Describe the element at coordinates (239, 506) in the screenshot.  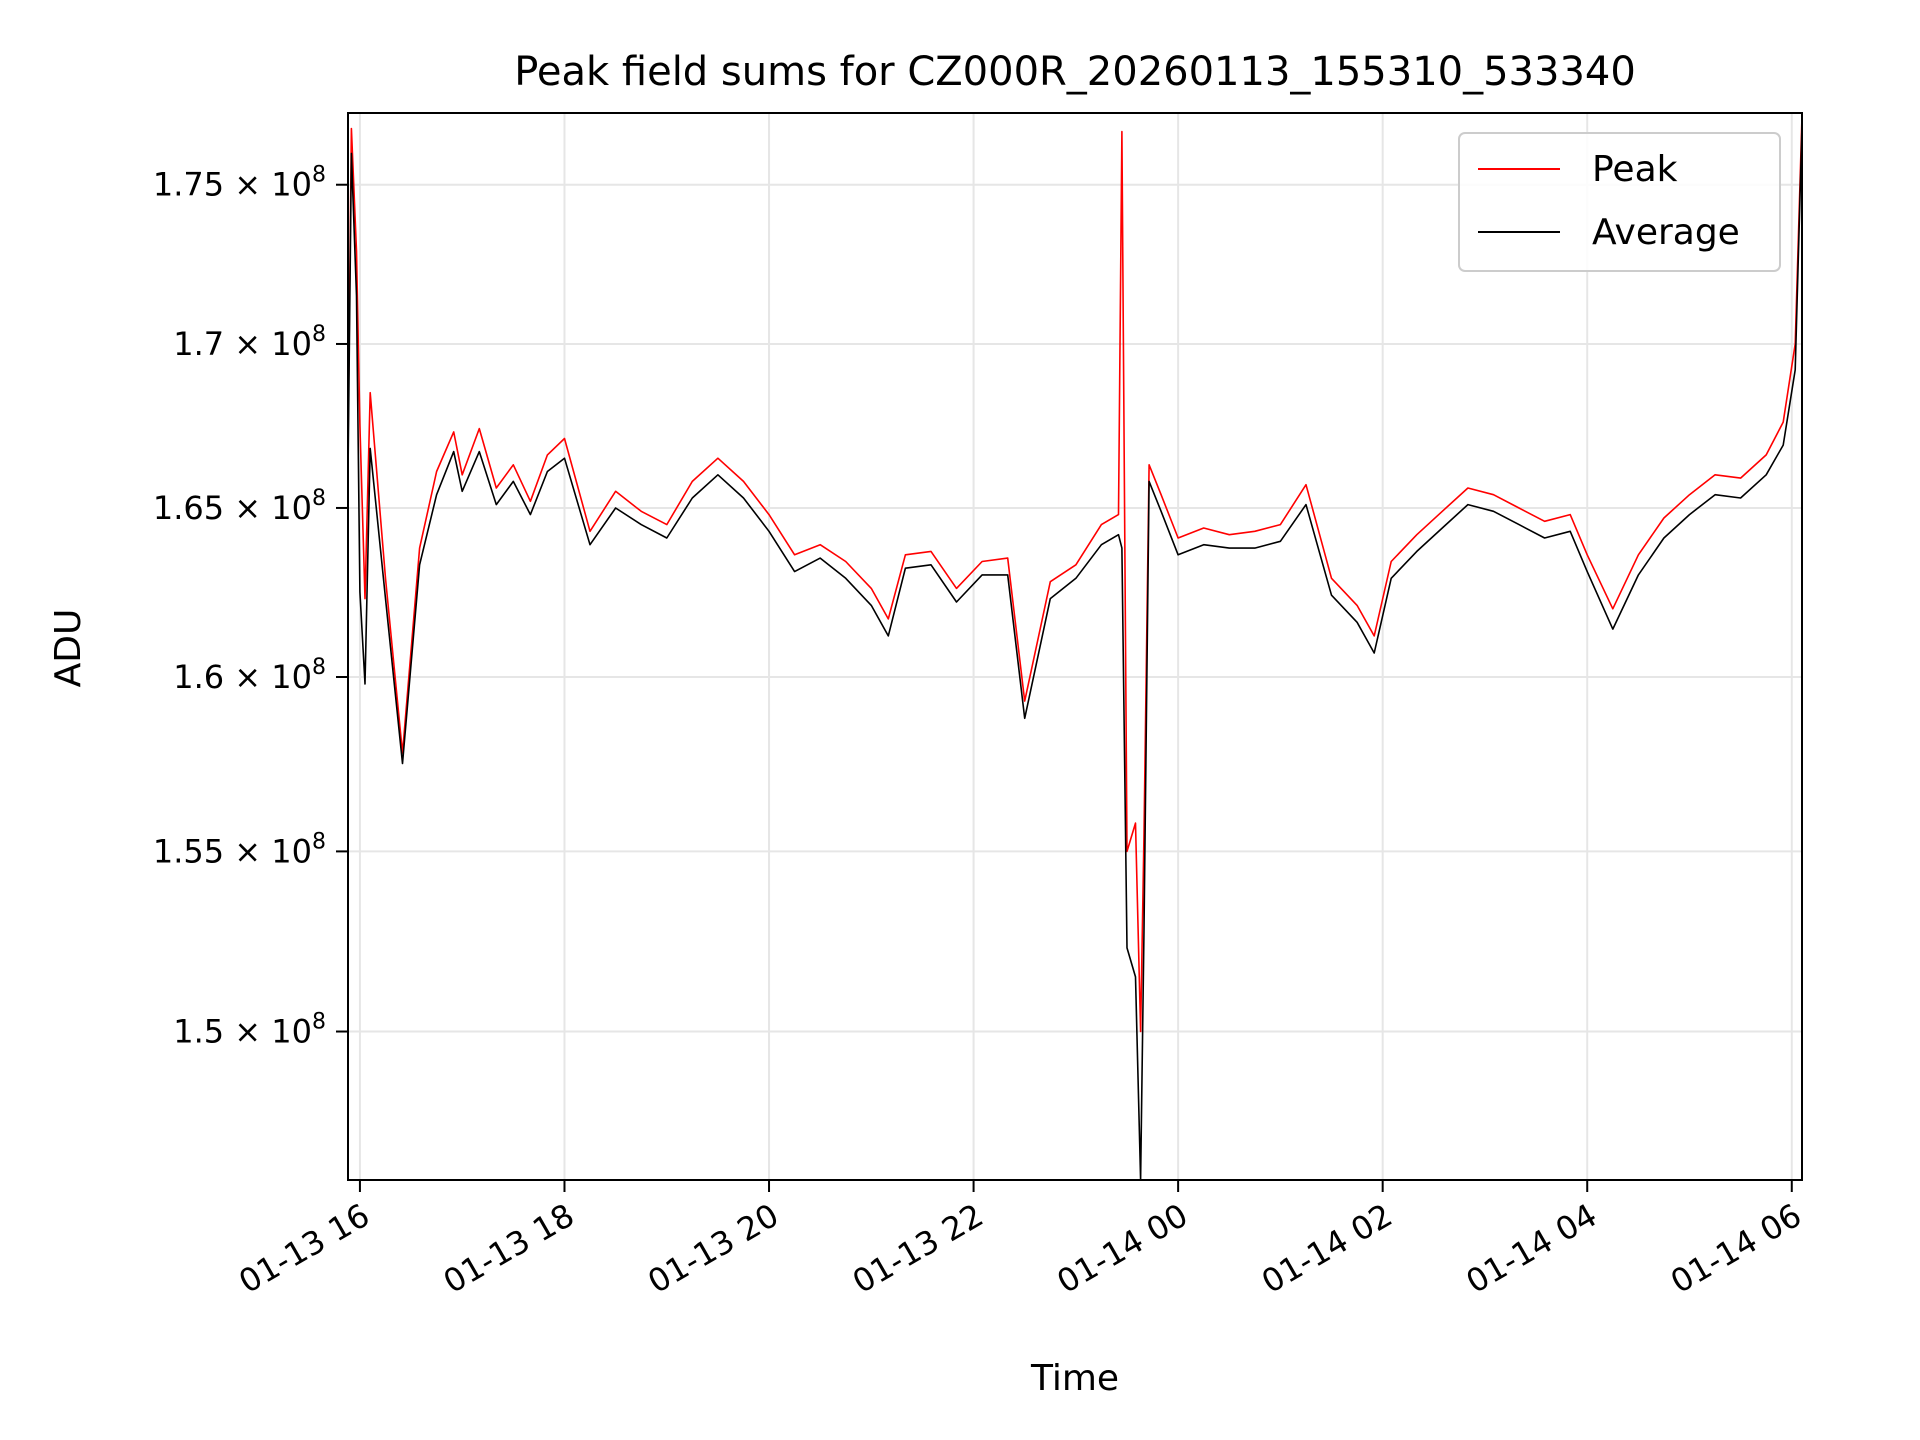
I see `y-tick-label: 1.65 × 108` at that location.